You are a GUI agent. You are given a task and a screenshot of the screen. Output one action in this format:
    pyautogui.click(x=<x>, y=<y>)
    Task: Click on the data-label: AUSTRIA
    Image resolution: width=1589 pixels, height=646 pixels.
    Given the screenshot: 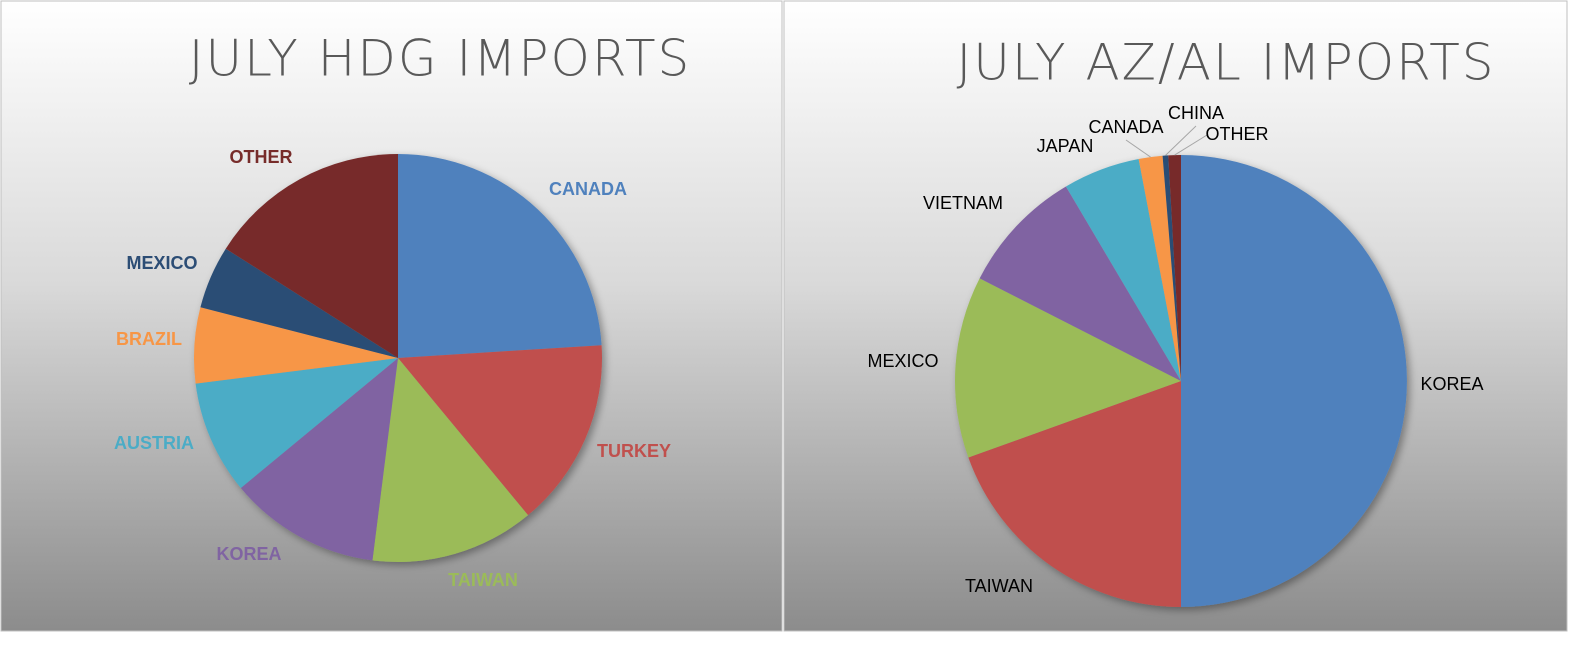 What is the action you would take?
    pyautogui.click(x=154, y=443)
    